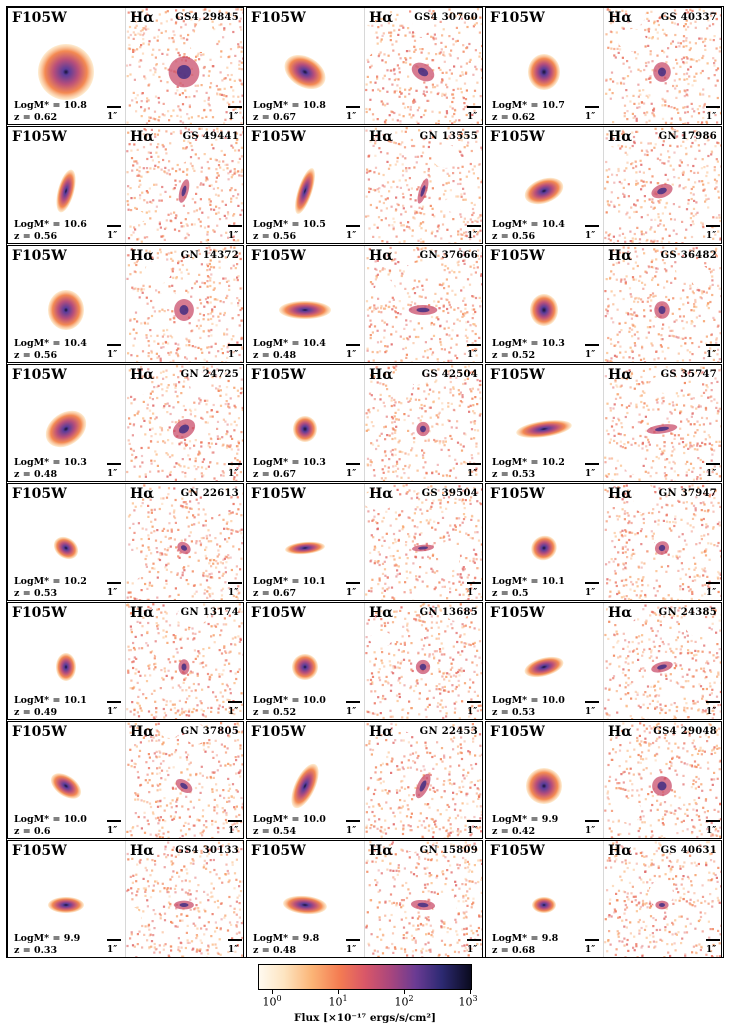 This screenshot has height=1034, width=731. What do you see at coordinates (446, 17) in the screenshot?
I see `galaxy-id: GS4 30760` at bounding box center [446, 17].